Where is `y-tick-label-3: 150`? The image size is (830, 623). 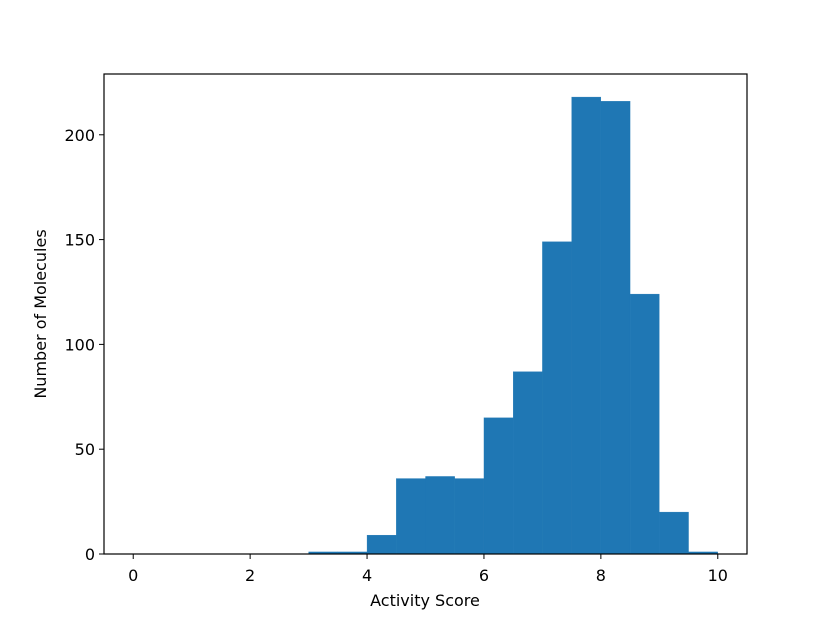 y-tick-label-3: 150 is located at coordinates (79, 240).